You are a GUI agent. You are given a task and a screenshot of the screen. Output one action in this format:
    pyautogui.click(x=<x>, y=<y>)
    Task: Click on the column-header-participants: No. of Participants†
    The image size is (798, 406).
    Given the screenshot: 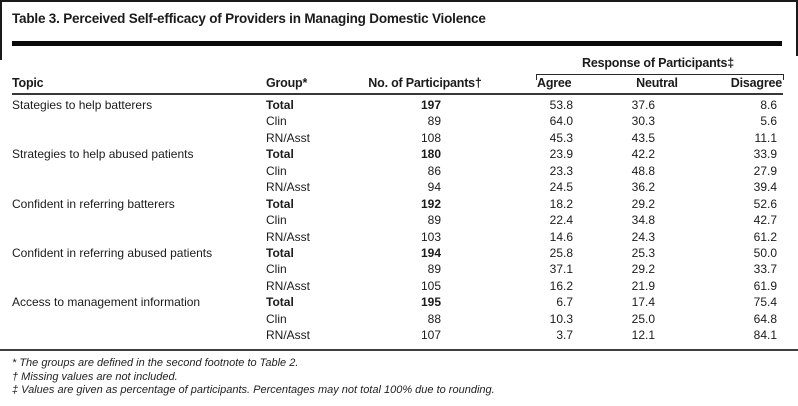 What is the action you would take?
    pyautogui.click(x=425, y=83)
    